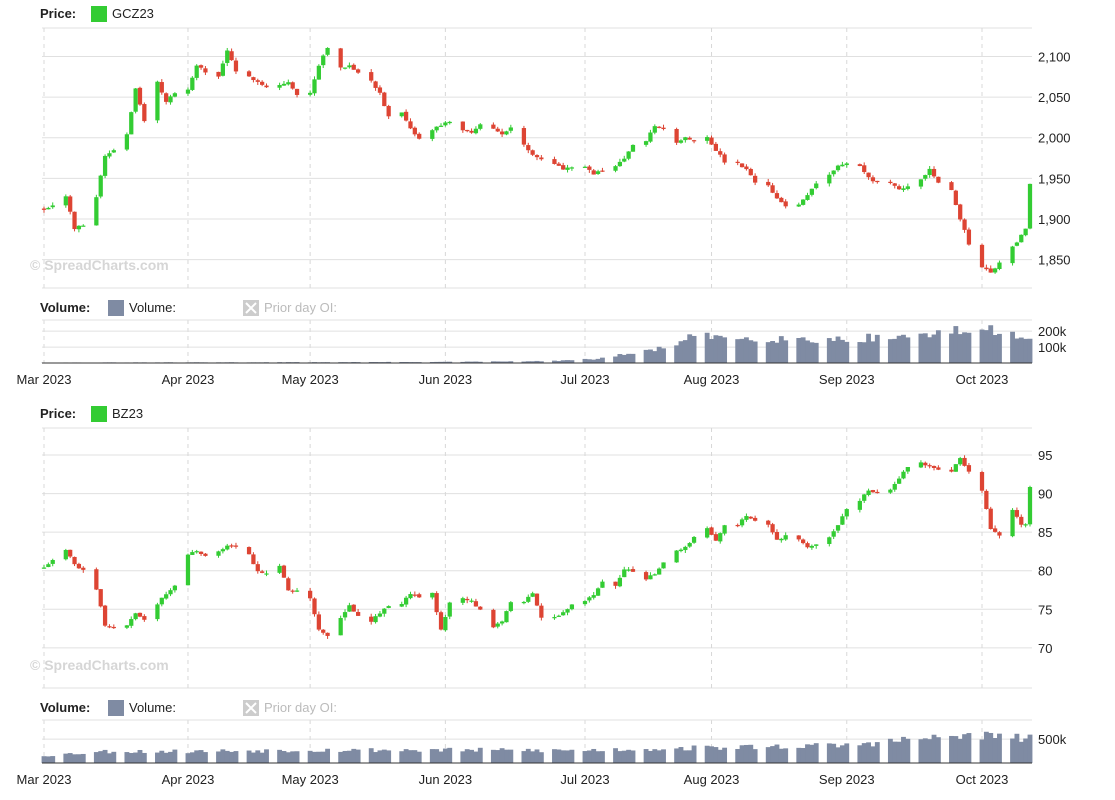 The width and height of the screenshot is (1115, 800). I want to click on volume-tick-label: 100k, so click(1052, 347).